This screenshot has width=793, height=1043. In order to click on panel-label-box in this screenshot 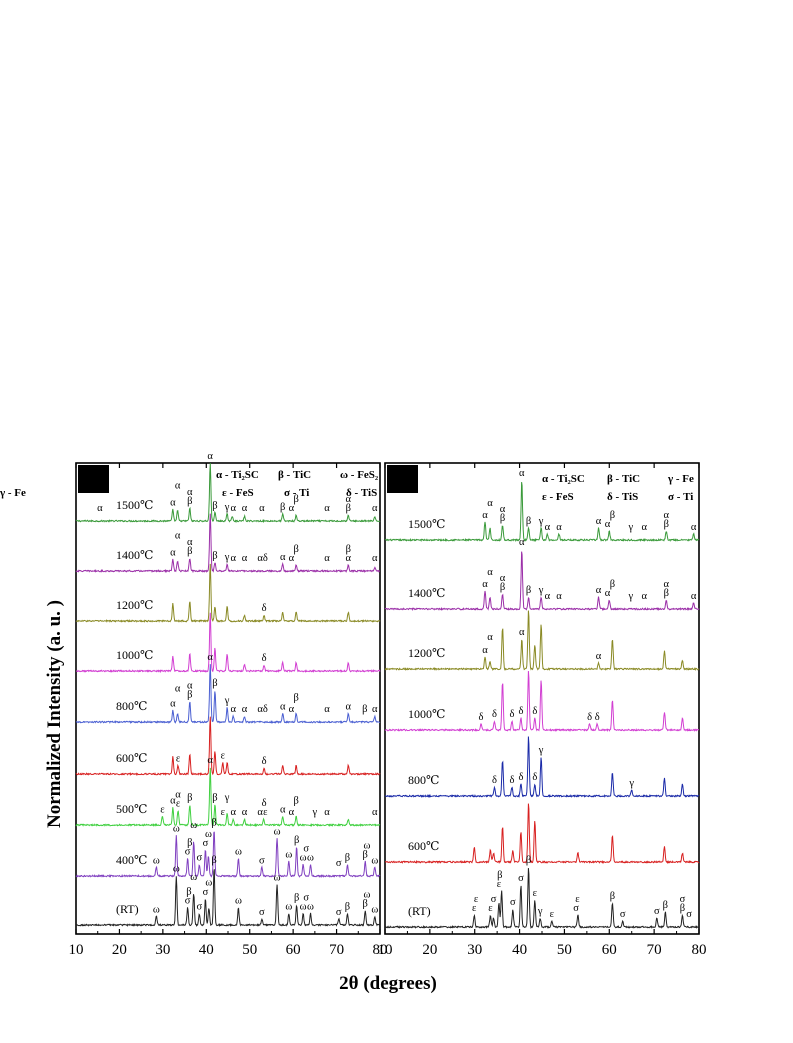, I will do `click(93, 479)`.